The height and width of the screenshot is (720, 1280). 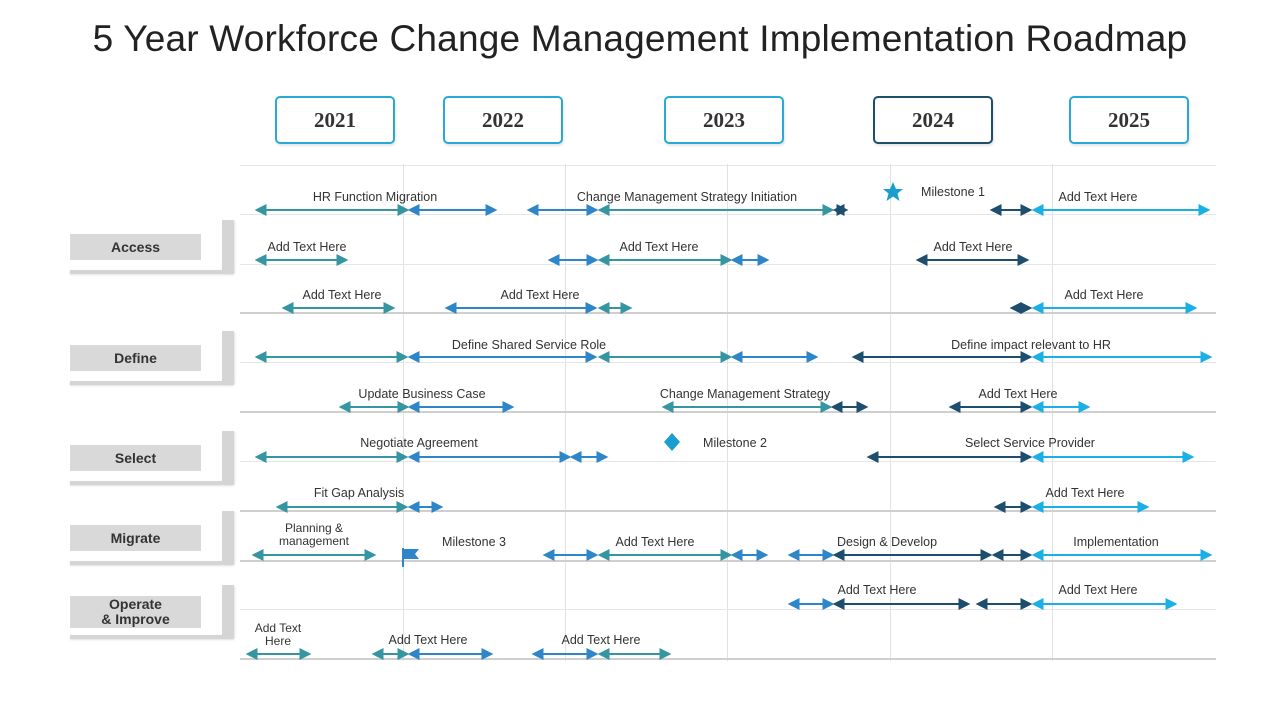 I want to click on year-box-2023: 2023, so click(x=724, y=120).